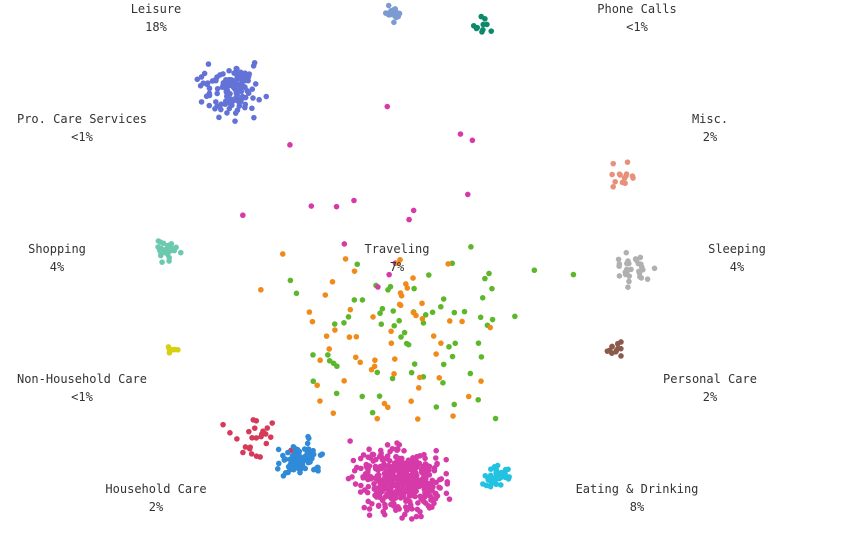 The width and height of the screenshot is (857, 541). Describe the element at coordinates (82, 128) in the screenshot. I see `activity-label: Pro. Care Services <1%` at that location.